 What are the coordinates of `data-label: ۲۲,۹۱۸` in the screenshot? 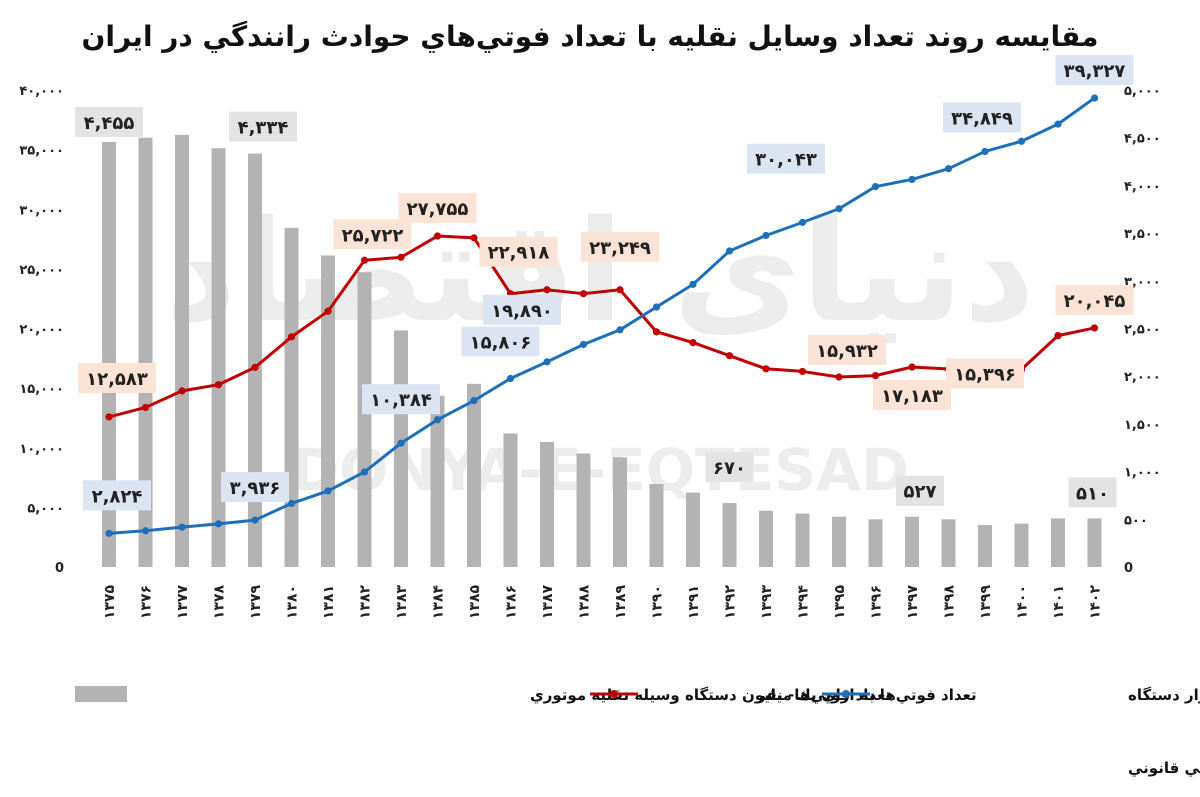 It's located at (519, 253).